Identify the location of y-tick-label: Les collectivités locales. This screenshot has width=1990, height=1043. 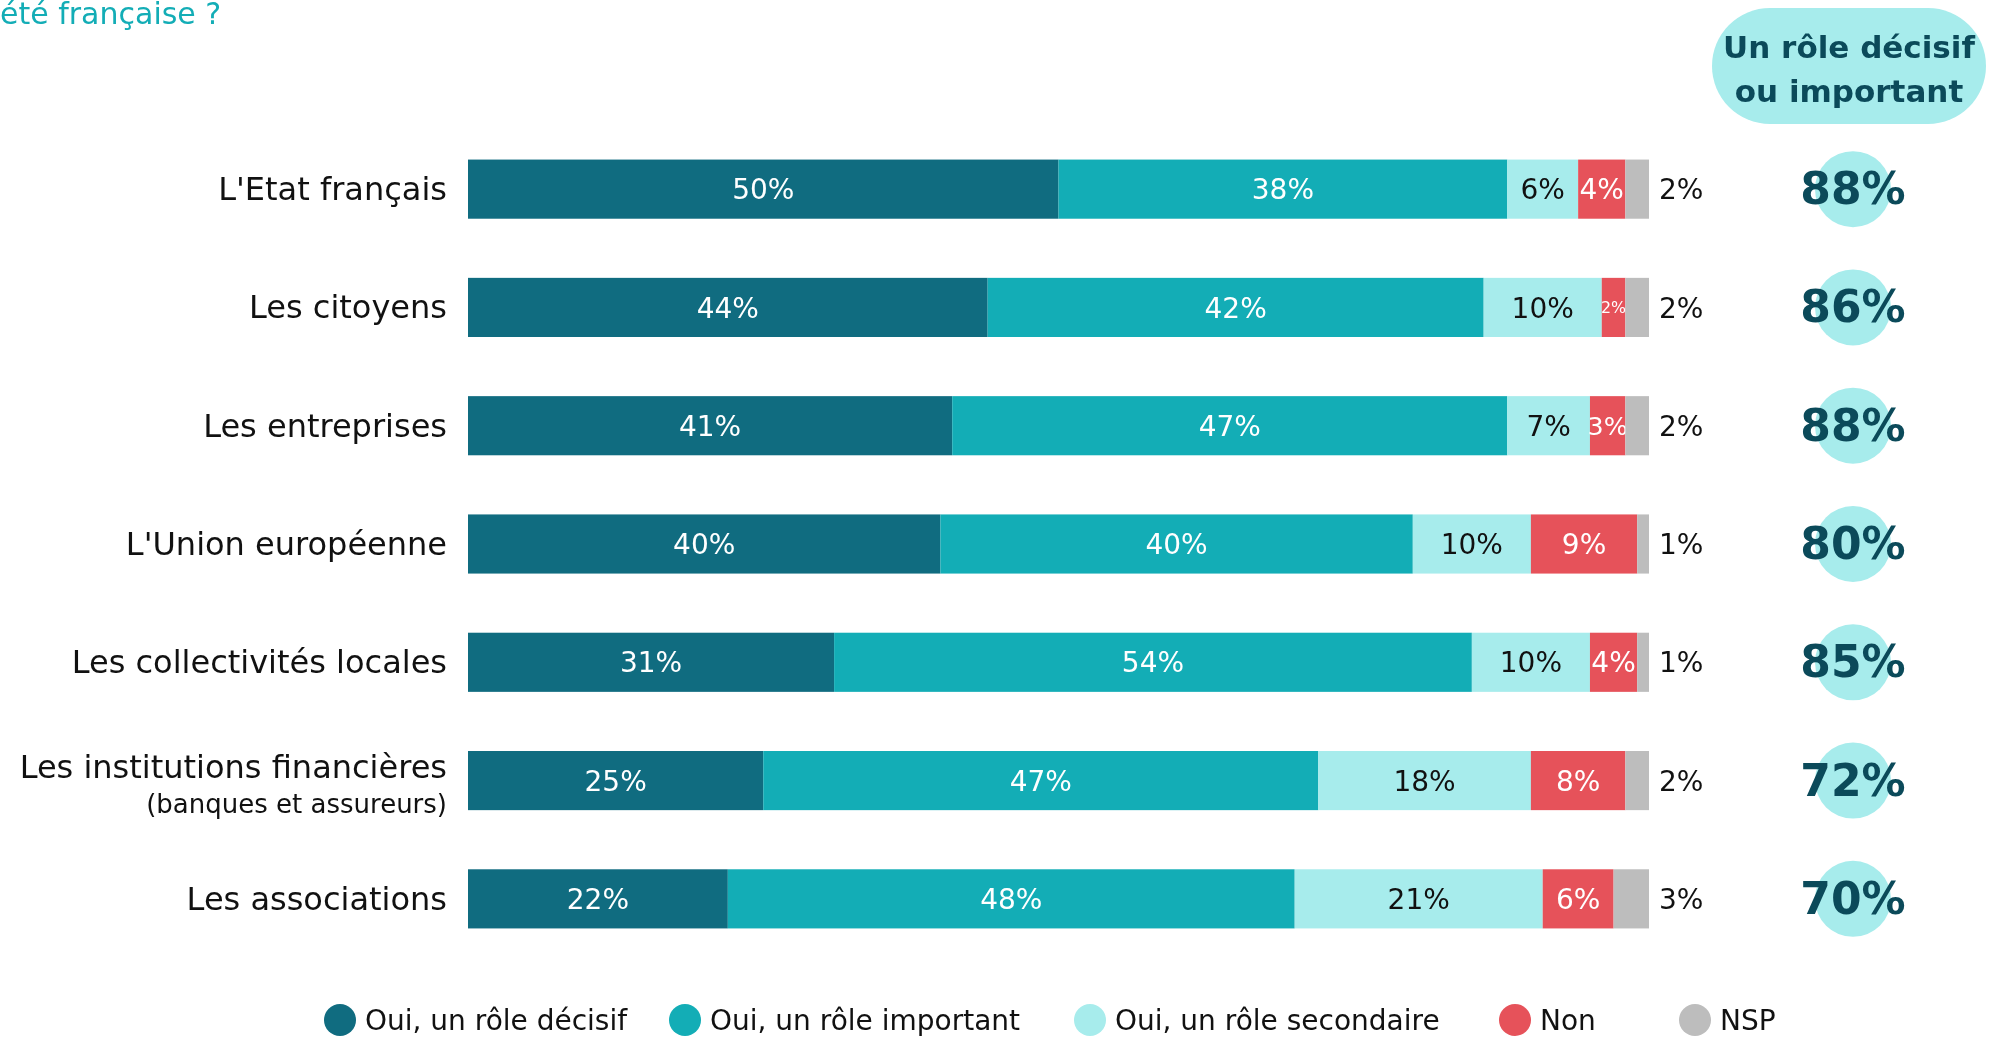
(259, 662).